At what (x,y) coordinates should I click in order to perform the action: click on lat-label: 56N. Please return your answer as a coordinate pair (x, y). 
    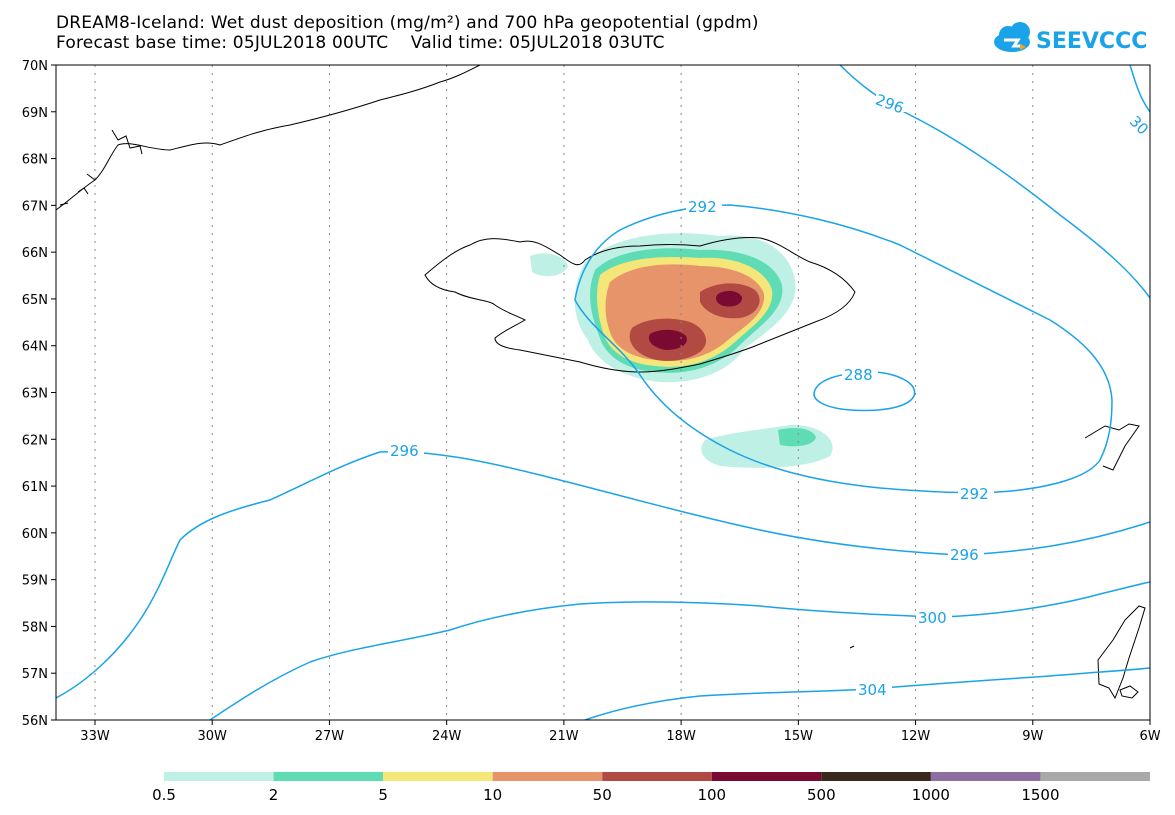
    Looking at the image, I should click on (35, 721).